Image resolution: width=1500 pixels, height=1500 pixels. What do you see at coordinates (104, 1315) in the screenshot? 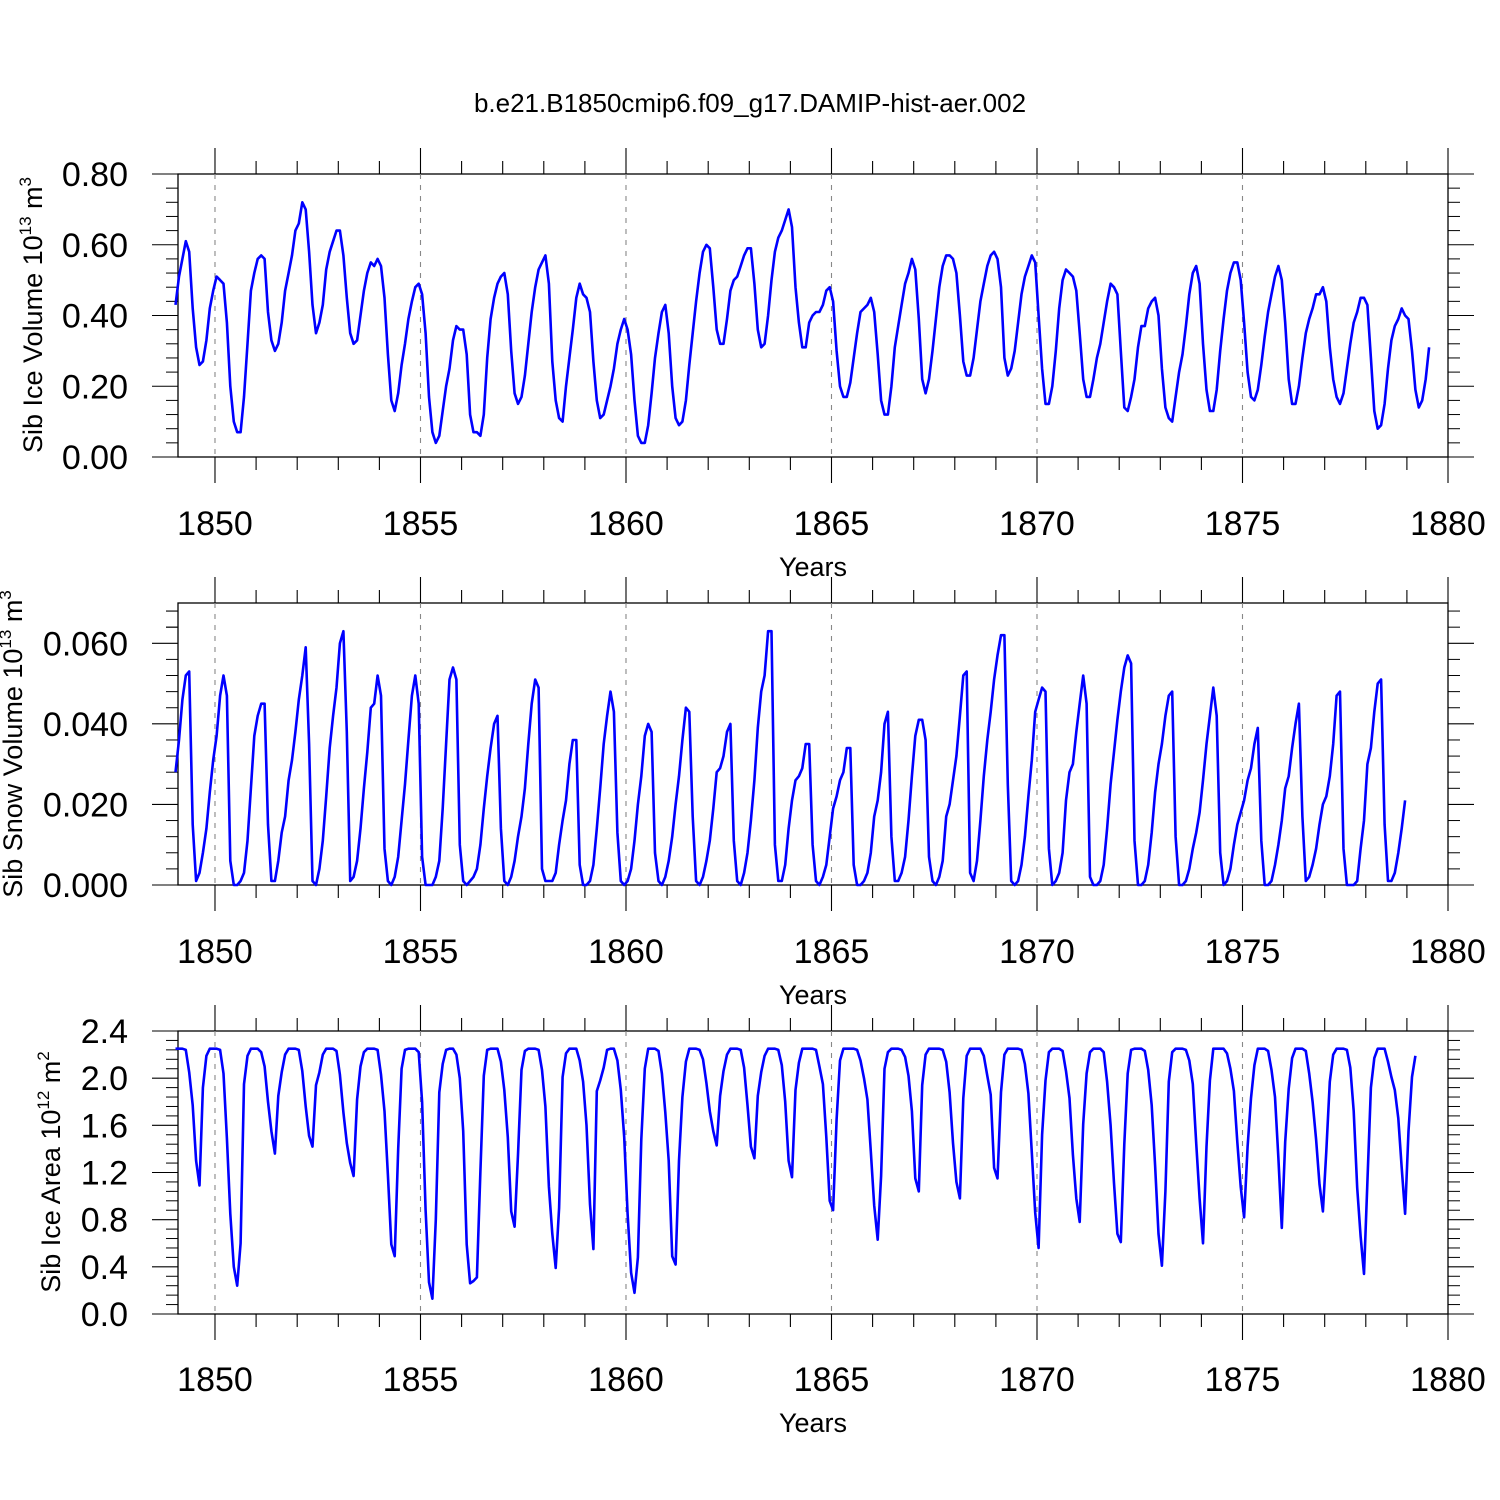
I see `y-tick-label: 0.0` at bounding box center [104, 1315].